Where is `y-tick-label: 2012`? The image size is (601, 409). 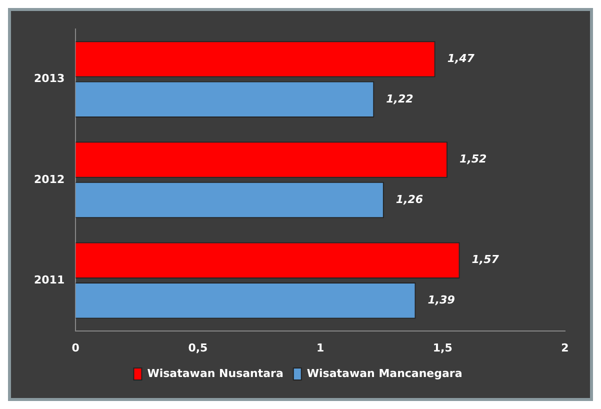 y-tick-label: 2012 is located at coordinates (49, 179).